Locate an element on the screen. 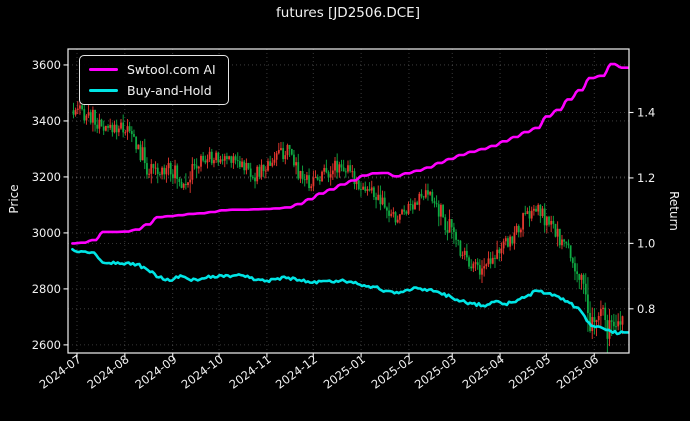 Image resolution: width=690 pixels, height=421 pixels. month-tick-label: 2024-09 is located at coordinates (155, 372).